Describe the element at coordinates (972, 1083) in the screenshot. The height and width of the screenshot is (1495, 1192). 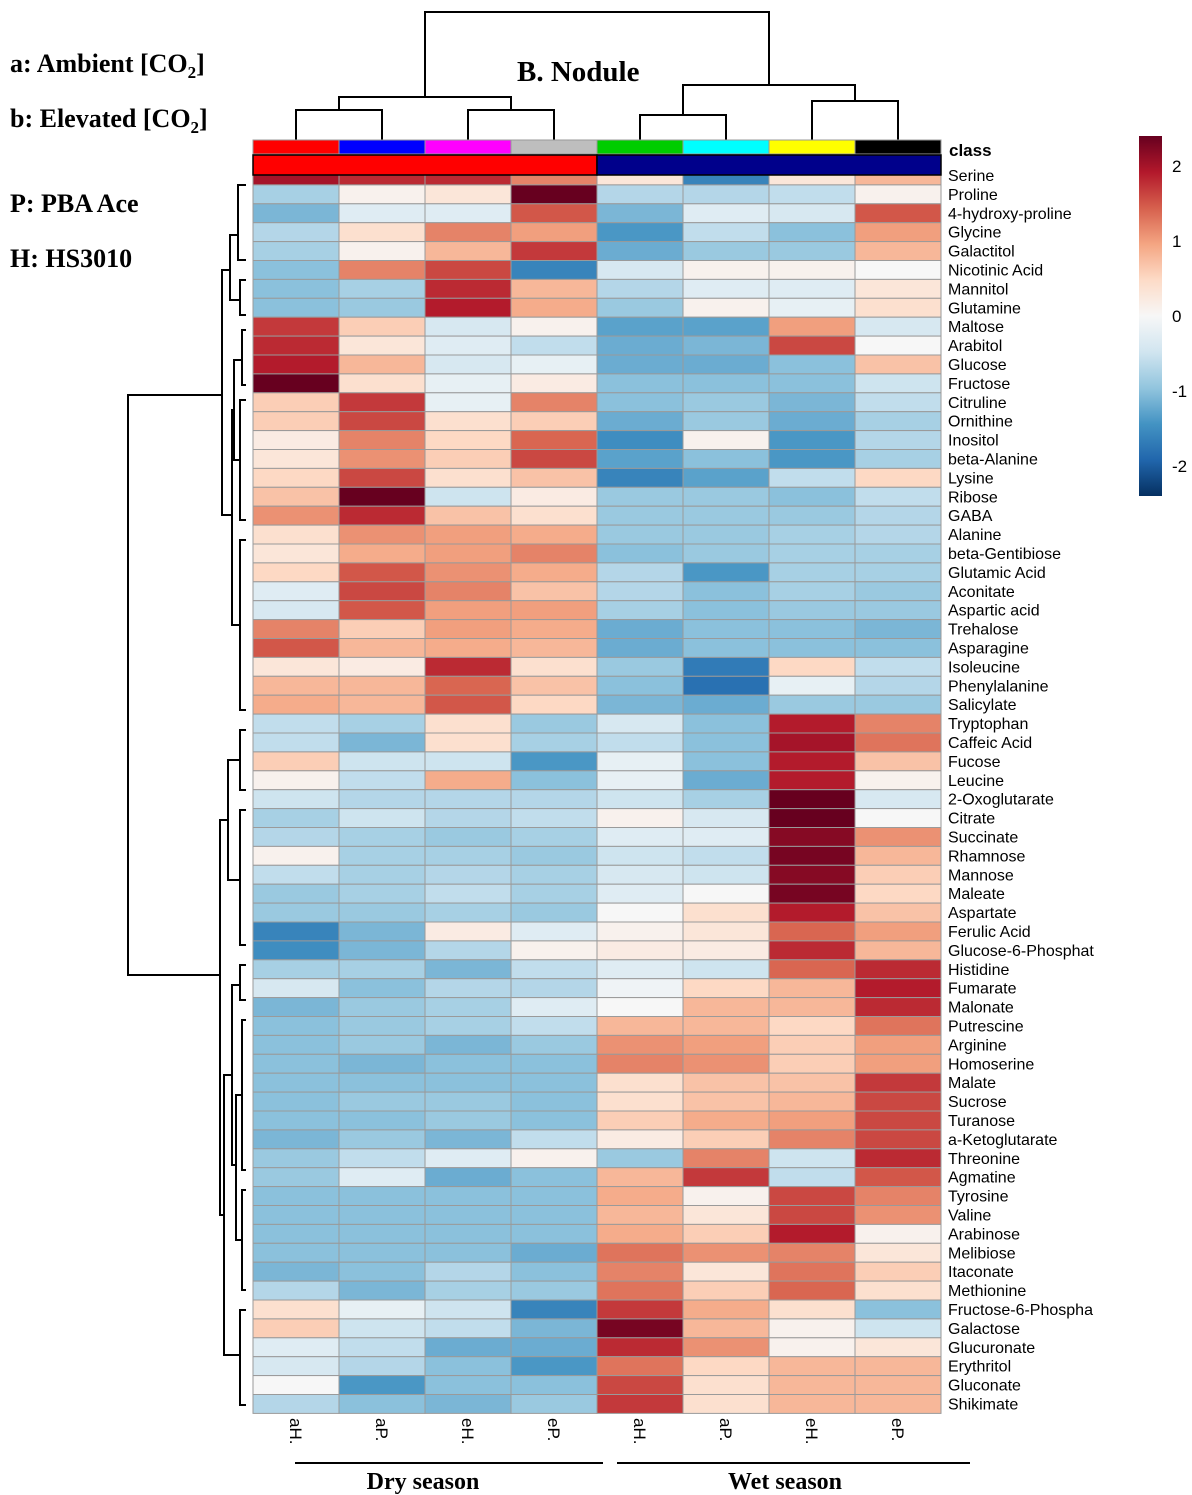
I see `row-label: Malate` at that location.